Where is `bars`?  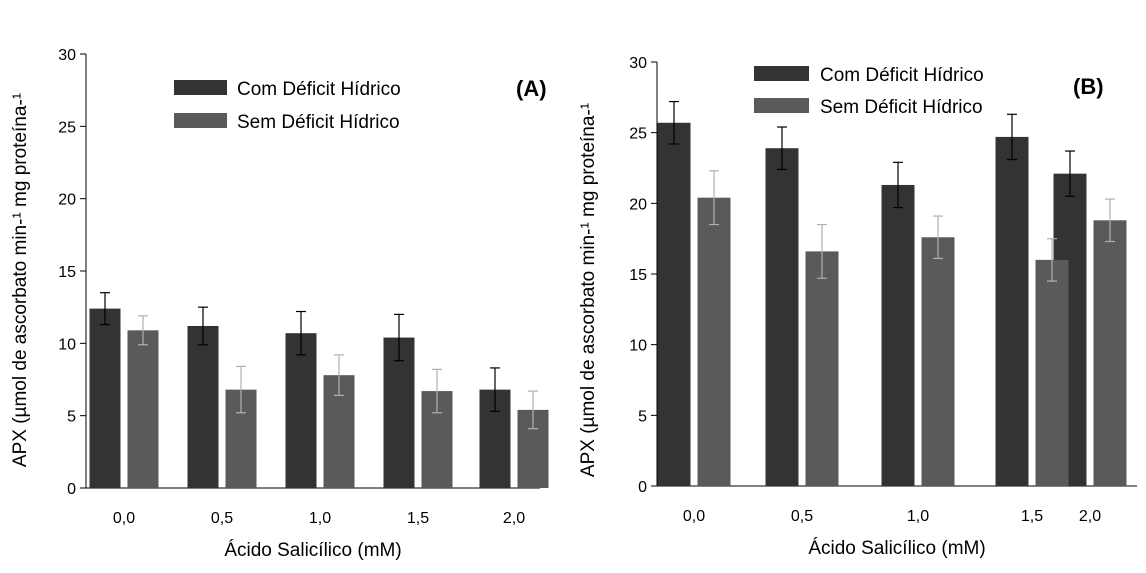 bars is located at coordinates (319, 390).